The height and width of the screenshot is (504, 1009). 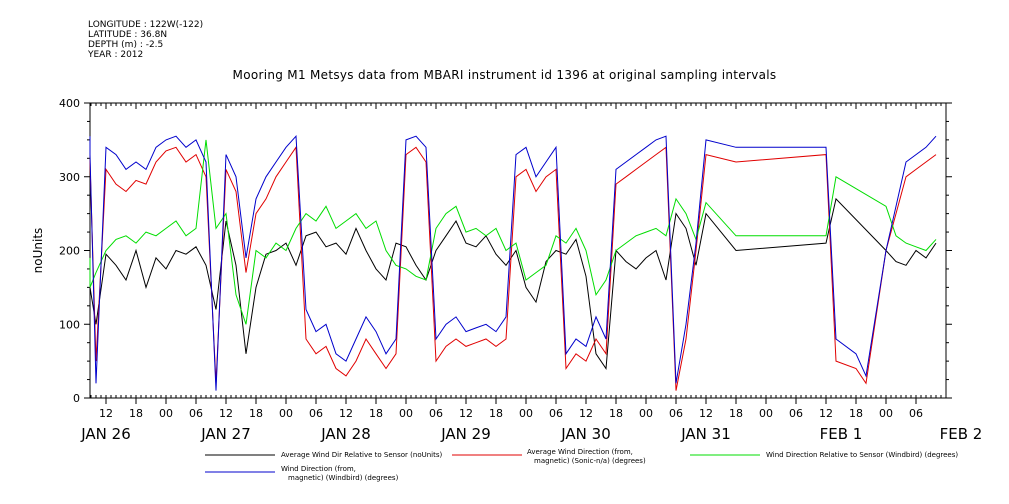 I want to click on latitude-label: LATITUDE : 36.8N, so click(x=128, y=35).